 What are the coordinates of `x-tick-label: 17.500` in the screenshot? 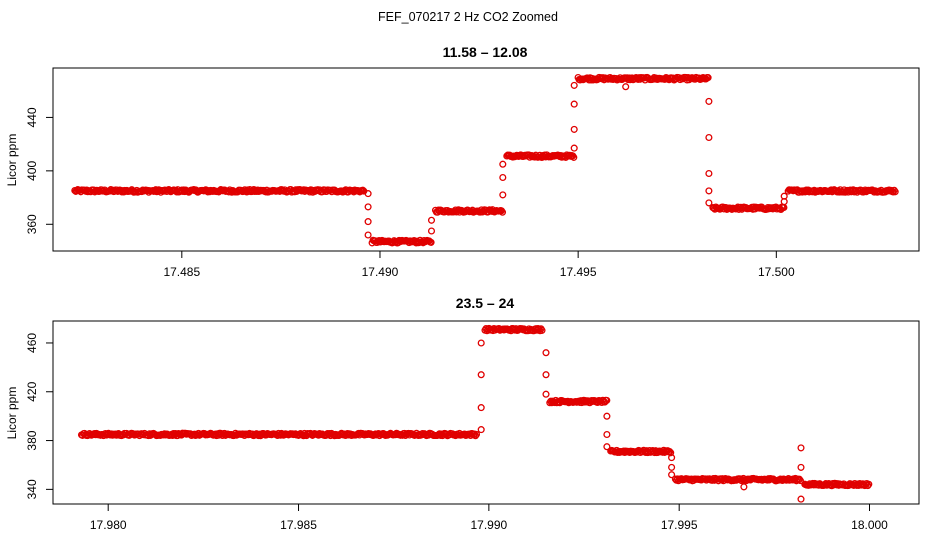 It's located at (776, 272).